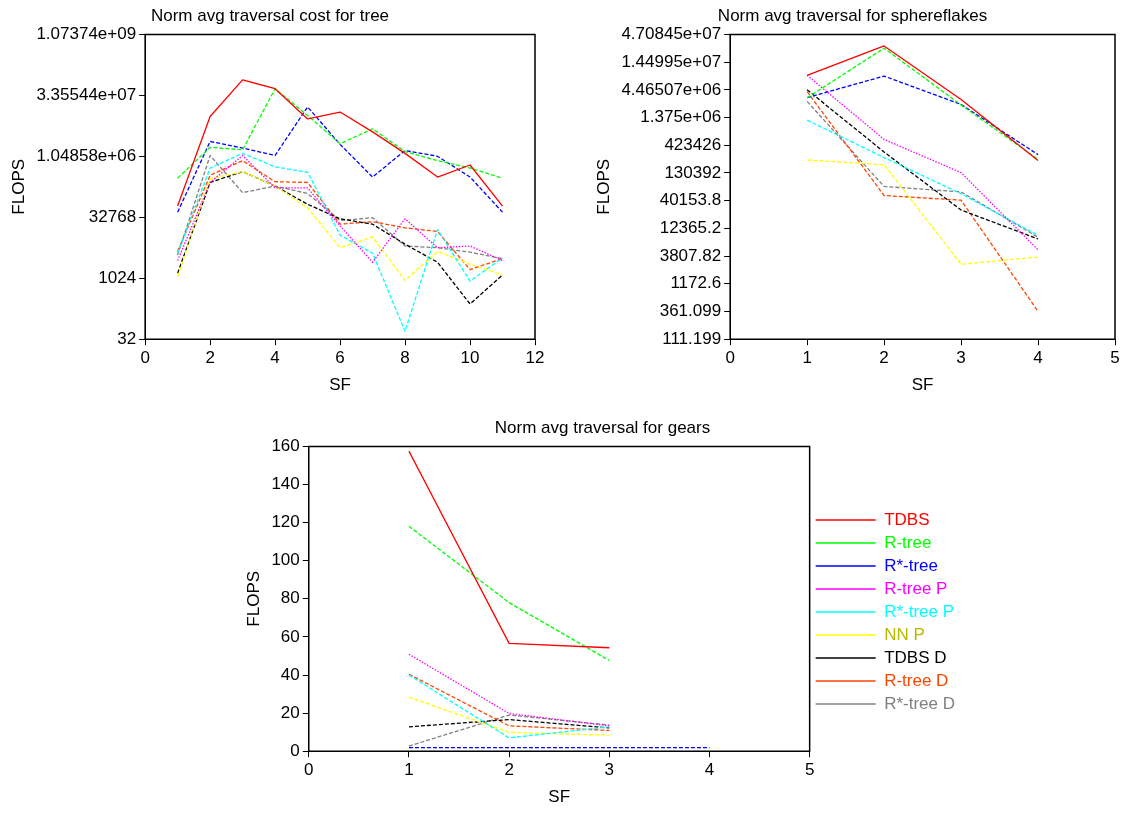 Image resolution: width=1144 pixels, height=821 pixels. I want to click on chart-title: Norm avg traversal for sphereflakes, so click(852, 15).